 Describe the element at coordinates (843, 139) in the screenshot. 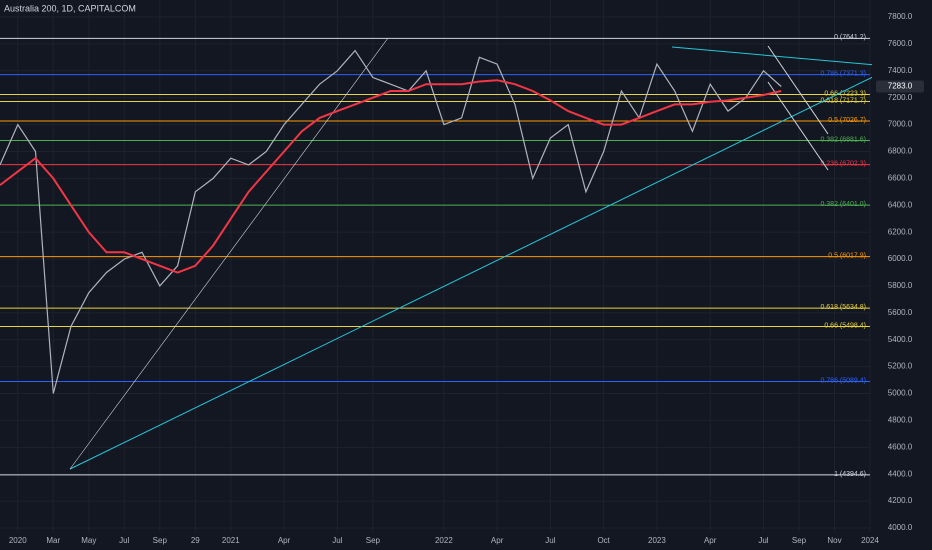

I see `fib-label: 0.382 (6881.6)` at that location.